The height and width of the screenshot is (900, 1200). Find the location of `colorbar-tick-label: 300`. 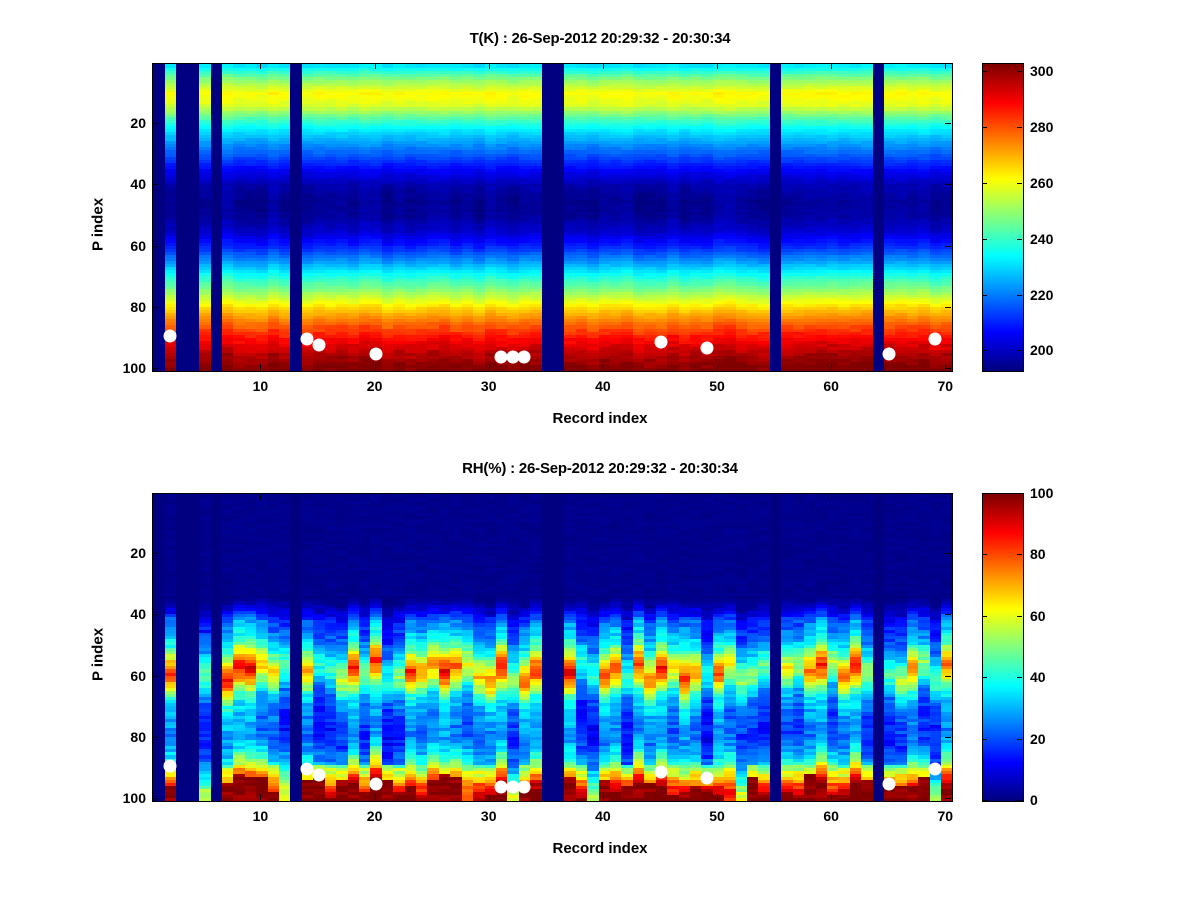

colorbar-tick-label: 300 is located at coordinates (1042, 71).